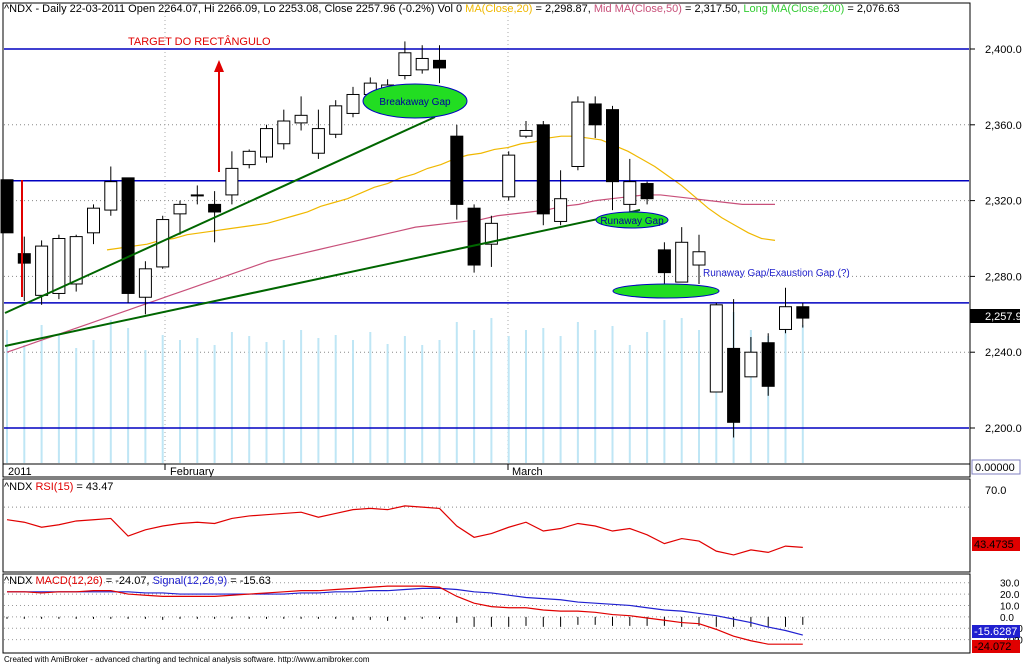  I want to click on ma20-line, so click(441, 193).